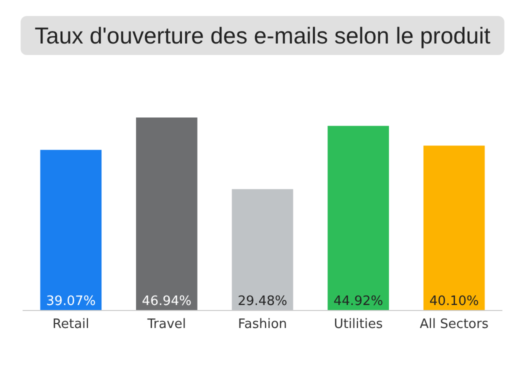 This screenshot has height=392, width=525. I want to click on data-label: 39.07%, so click(71, 301).